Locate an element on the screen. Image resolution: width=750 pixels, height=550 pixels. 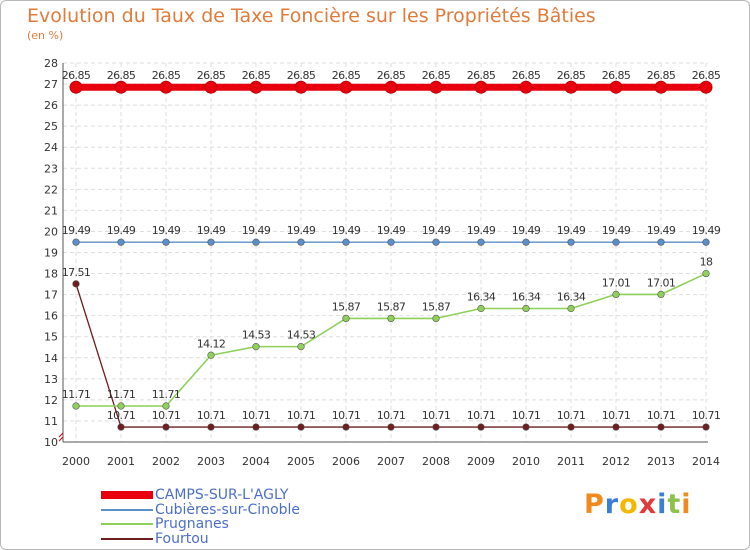
y-tick-label: 17 is located at coordinates (51, 295).